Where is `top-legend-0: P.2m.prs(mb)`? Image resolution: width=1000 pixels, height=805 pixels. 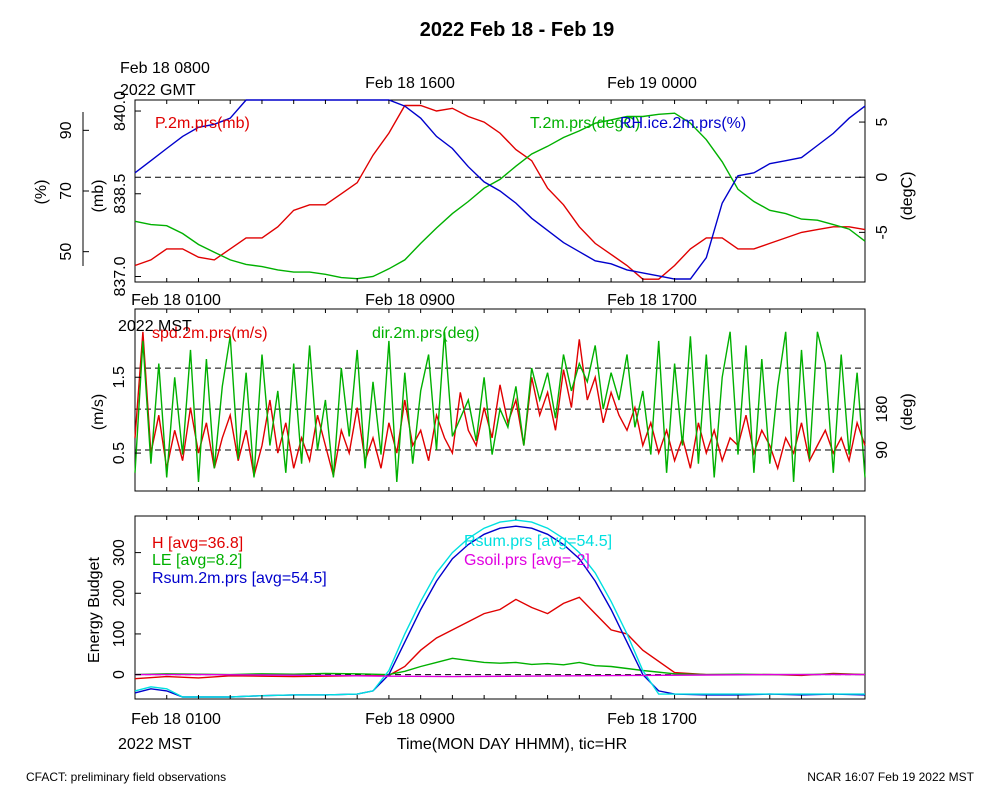
top-legend-0: P.2m.prs(mb) is located at coordinates (202, 123).